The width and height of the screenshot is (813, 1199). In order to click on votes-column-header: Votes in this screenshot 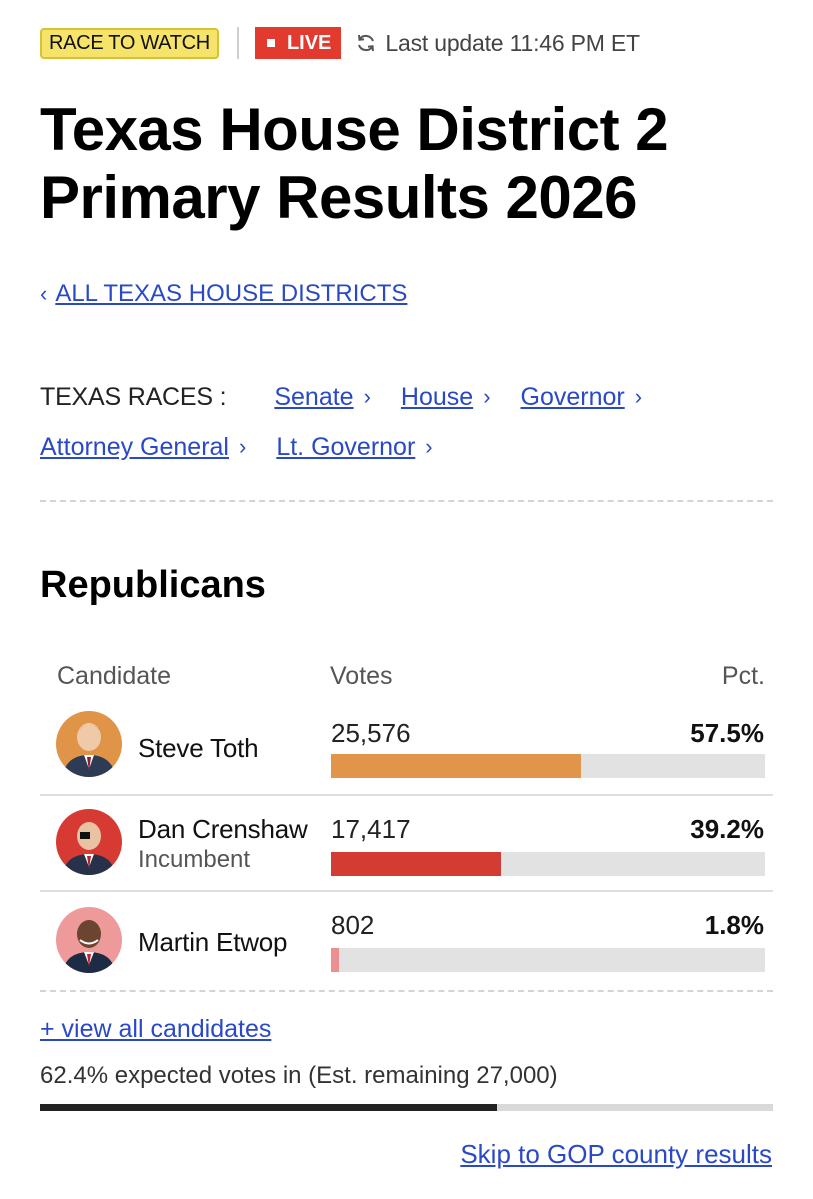, I will do `click(361, 676)`.